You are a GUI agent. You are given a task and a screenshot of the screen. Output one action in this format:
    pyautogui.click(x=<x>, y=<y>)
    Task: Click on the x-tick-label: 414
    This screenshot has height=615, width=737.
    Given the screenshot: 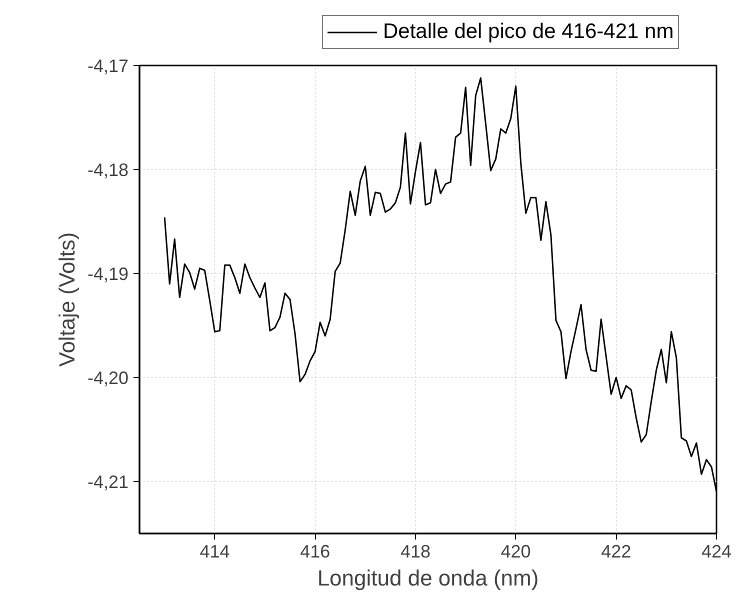 What is the action you would take?
    pyautogui.click(x=215, y=552)
    